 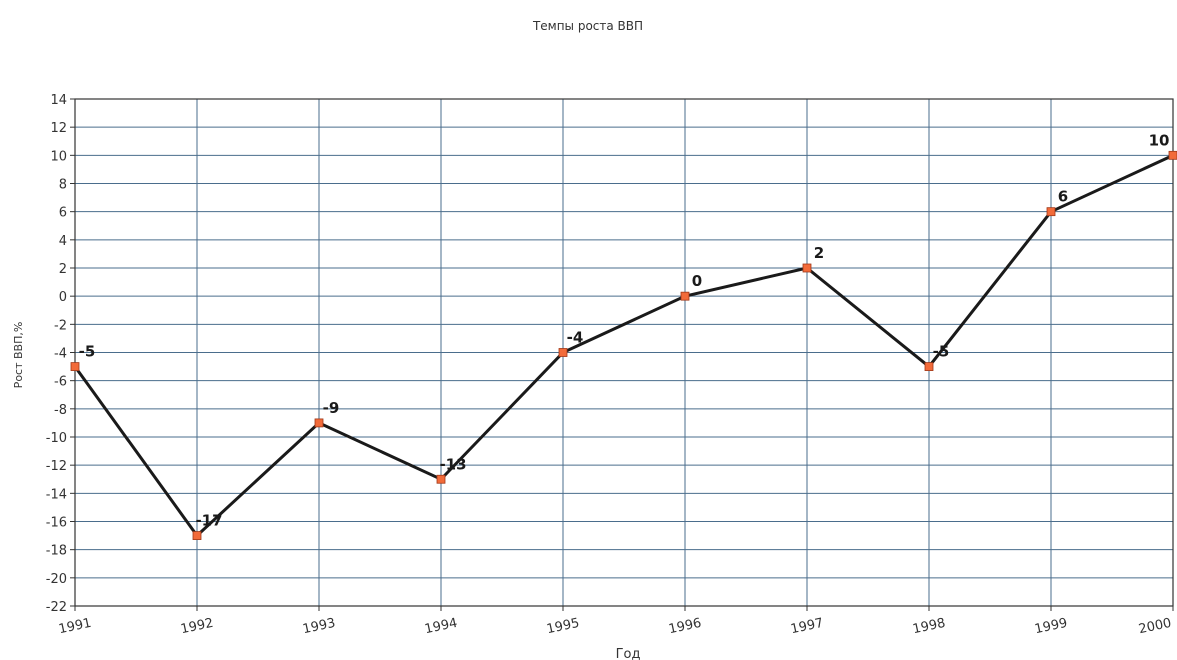 What do you see at coordinates (1050, 627) in the screenshot?
I see `x-tick-label: 1999` at bounding box center [1050, 627].